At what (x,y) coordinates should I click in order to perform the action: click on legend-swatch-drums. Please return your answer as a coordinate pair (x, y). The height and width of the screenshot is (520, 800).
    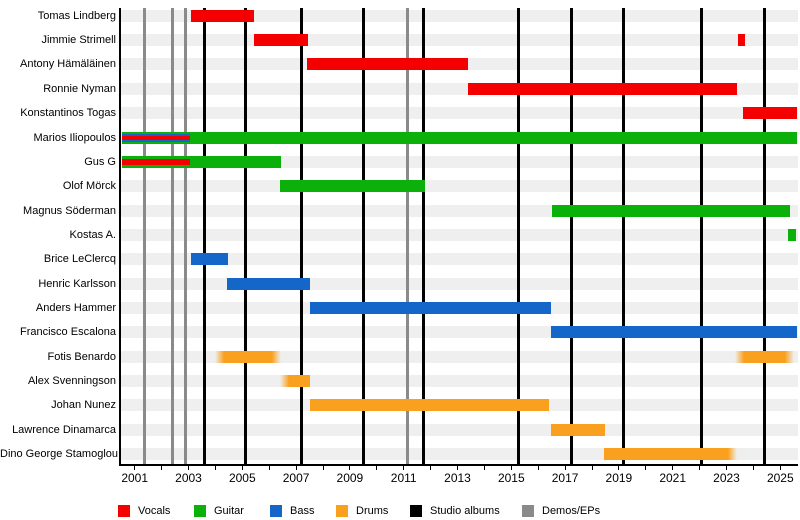
    Looking at the image, I should click on (342, 510).